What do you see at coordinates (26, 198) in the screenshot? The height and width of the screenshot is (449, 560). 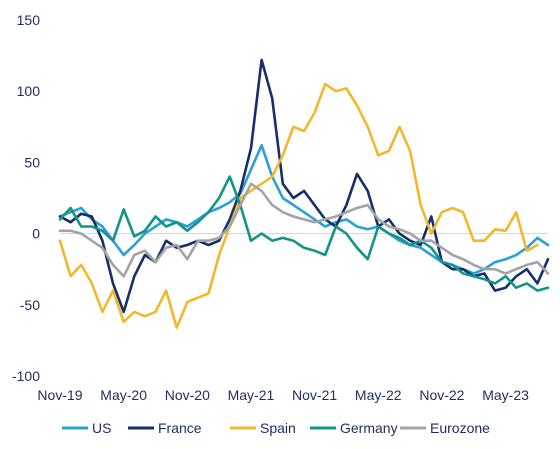 I see `y-axis-ticks: -100 -50 0 50 100 150` at bounding box center [26, 198].